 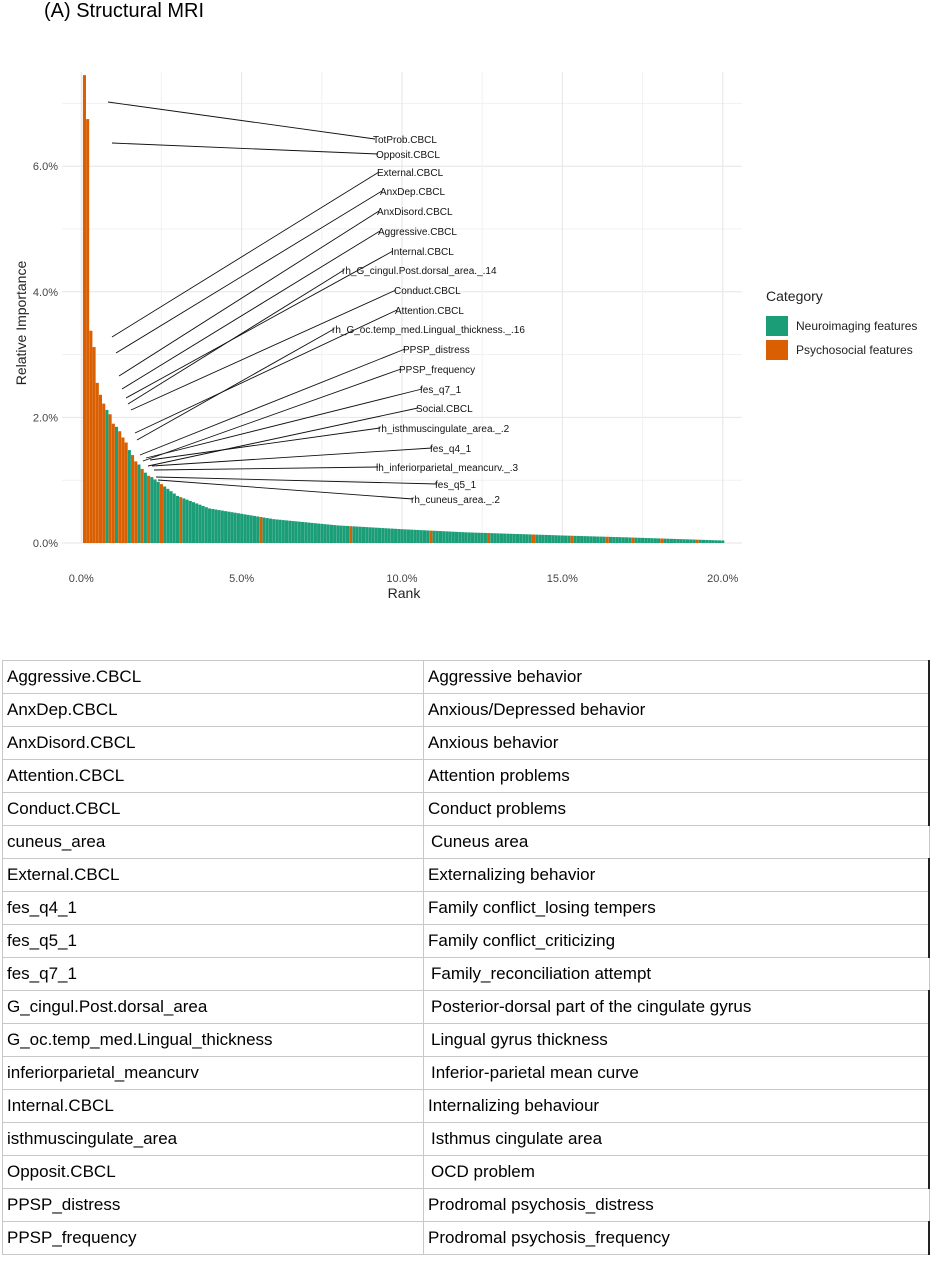 I want to click on glossary-row: Attention.CBCL Attention problems, so click(x=466, y=776).